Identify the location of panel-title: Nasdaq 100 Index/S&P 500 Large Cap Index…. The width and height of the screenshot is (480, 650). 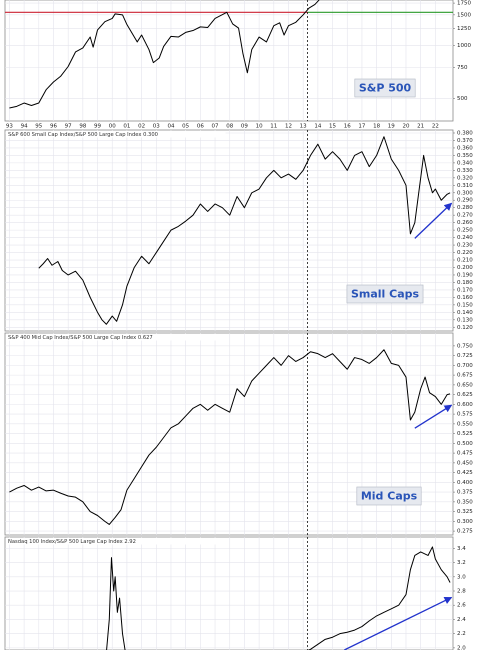
(72, 542).